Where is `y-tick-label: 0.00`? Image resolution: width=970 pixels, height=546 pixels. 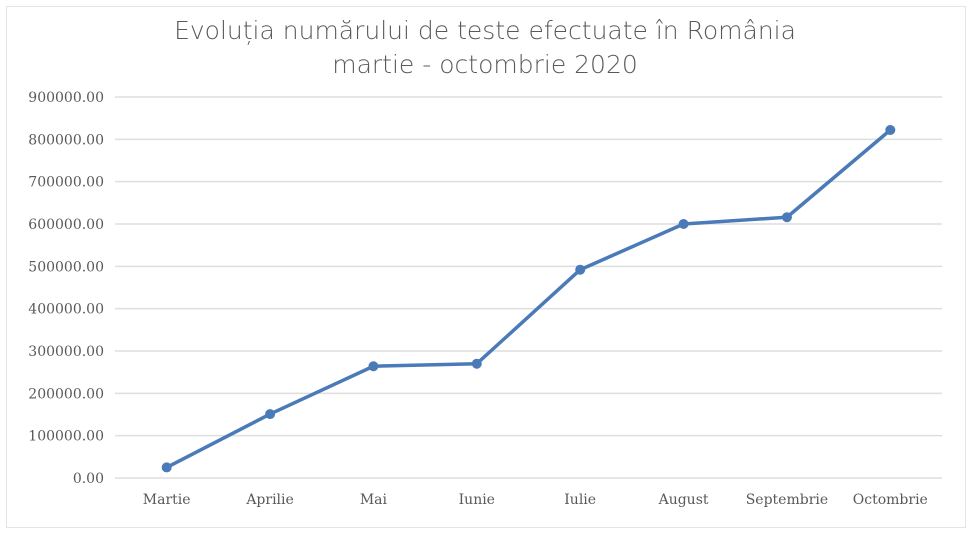 y-tick-label: 0.00 is located at coordinates (88, 479).